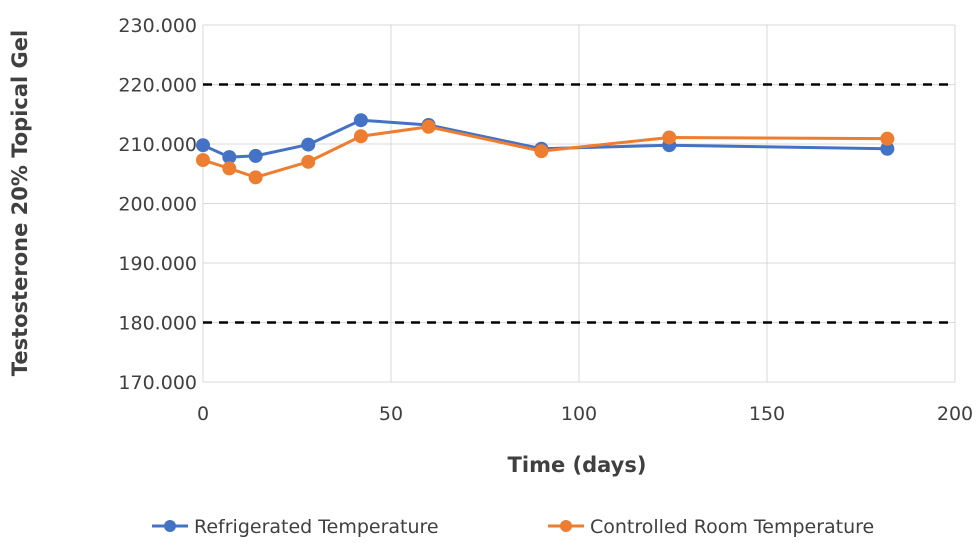 The height and width of the screenshot is (543, 978). What do you see at coordinates (577, 465) in the screenshot?
I see `x-axis-title: Time (days)` at bounding box center [577, 465].